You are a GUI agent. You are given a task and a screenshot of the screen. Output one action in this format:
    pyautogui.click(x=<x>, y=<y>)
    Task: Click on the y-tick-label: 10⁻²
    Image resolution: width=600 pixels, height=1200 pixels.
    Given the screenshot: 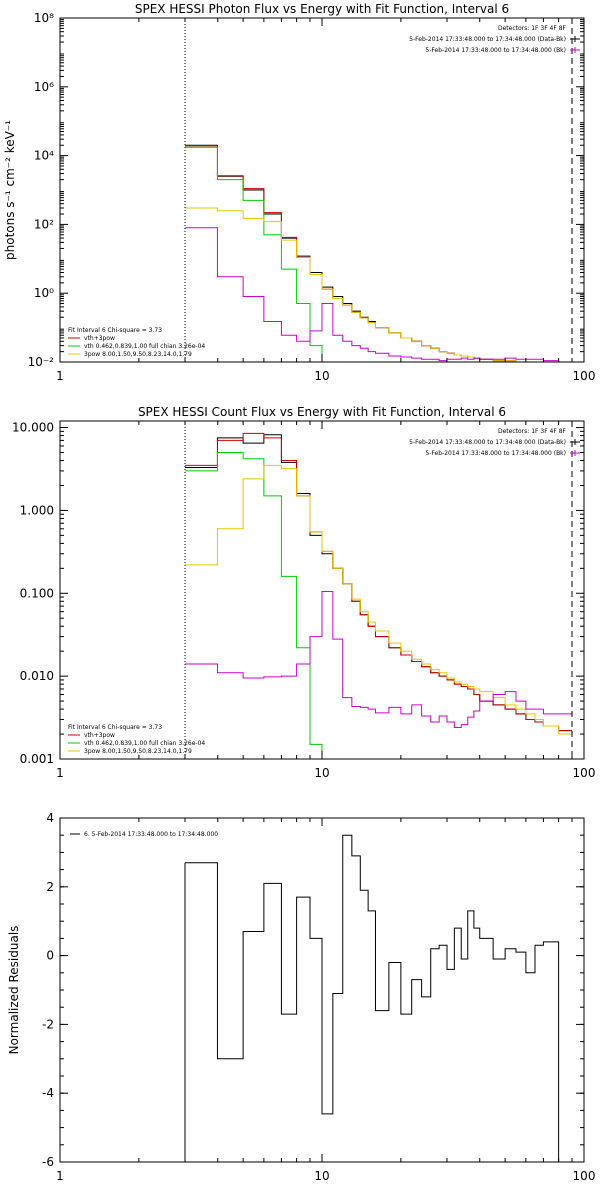 What is the action you would take?
    pyautogui.click(x=41, y=362)
    